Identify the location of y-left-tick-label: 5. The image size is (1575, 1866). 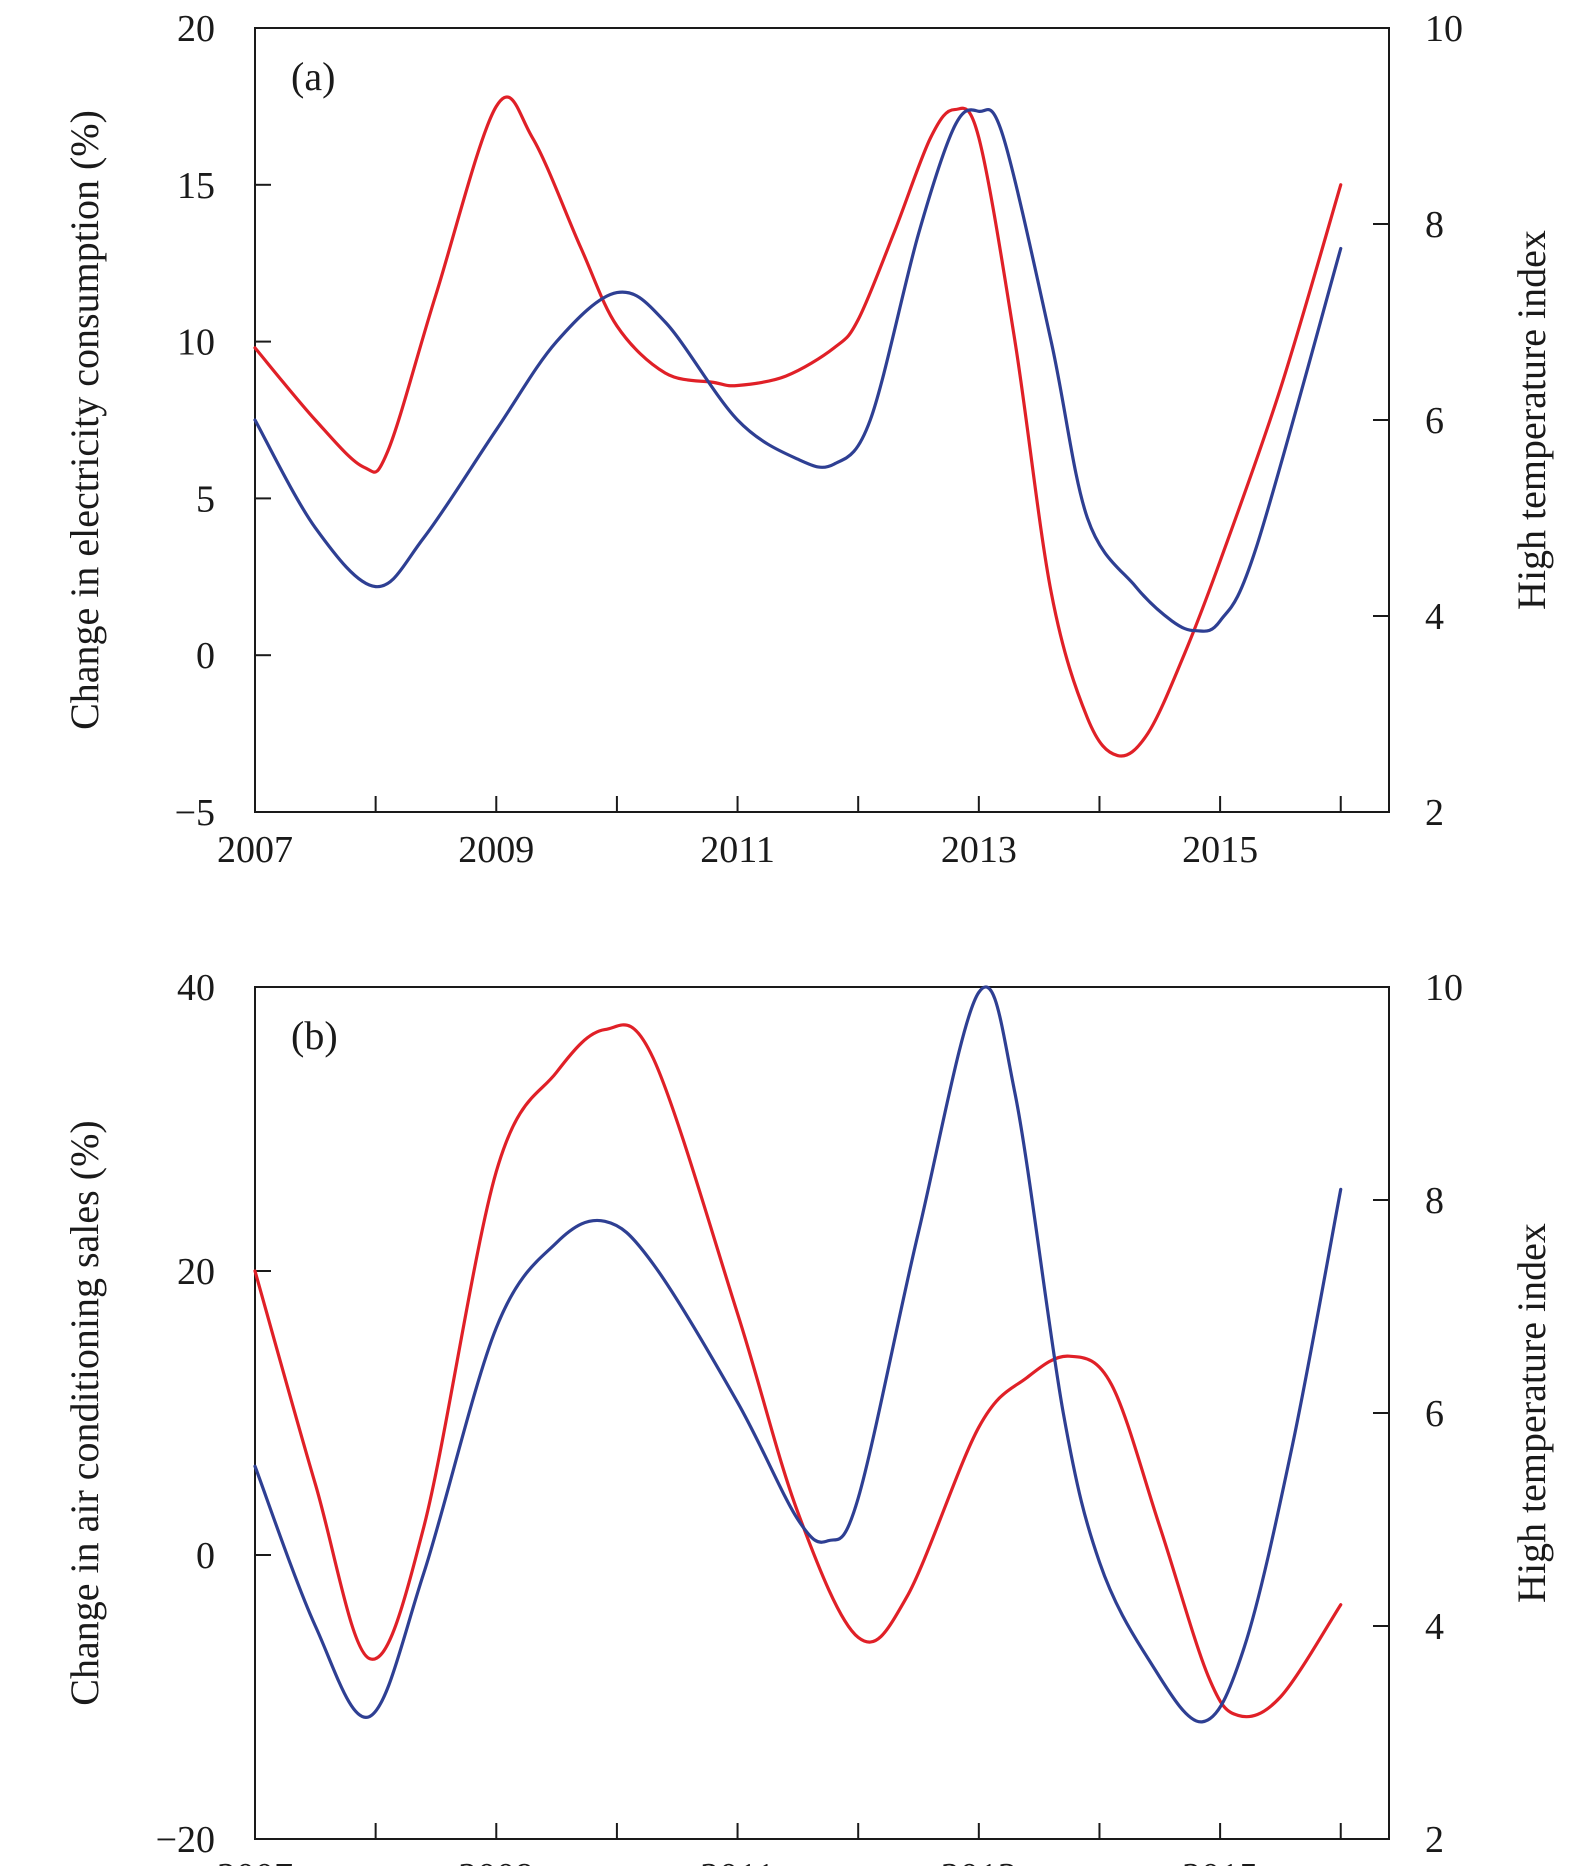
(205, 499).